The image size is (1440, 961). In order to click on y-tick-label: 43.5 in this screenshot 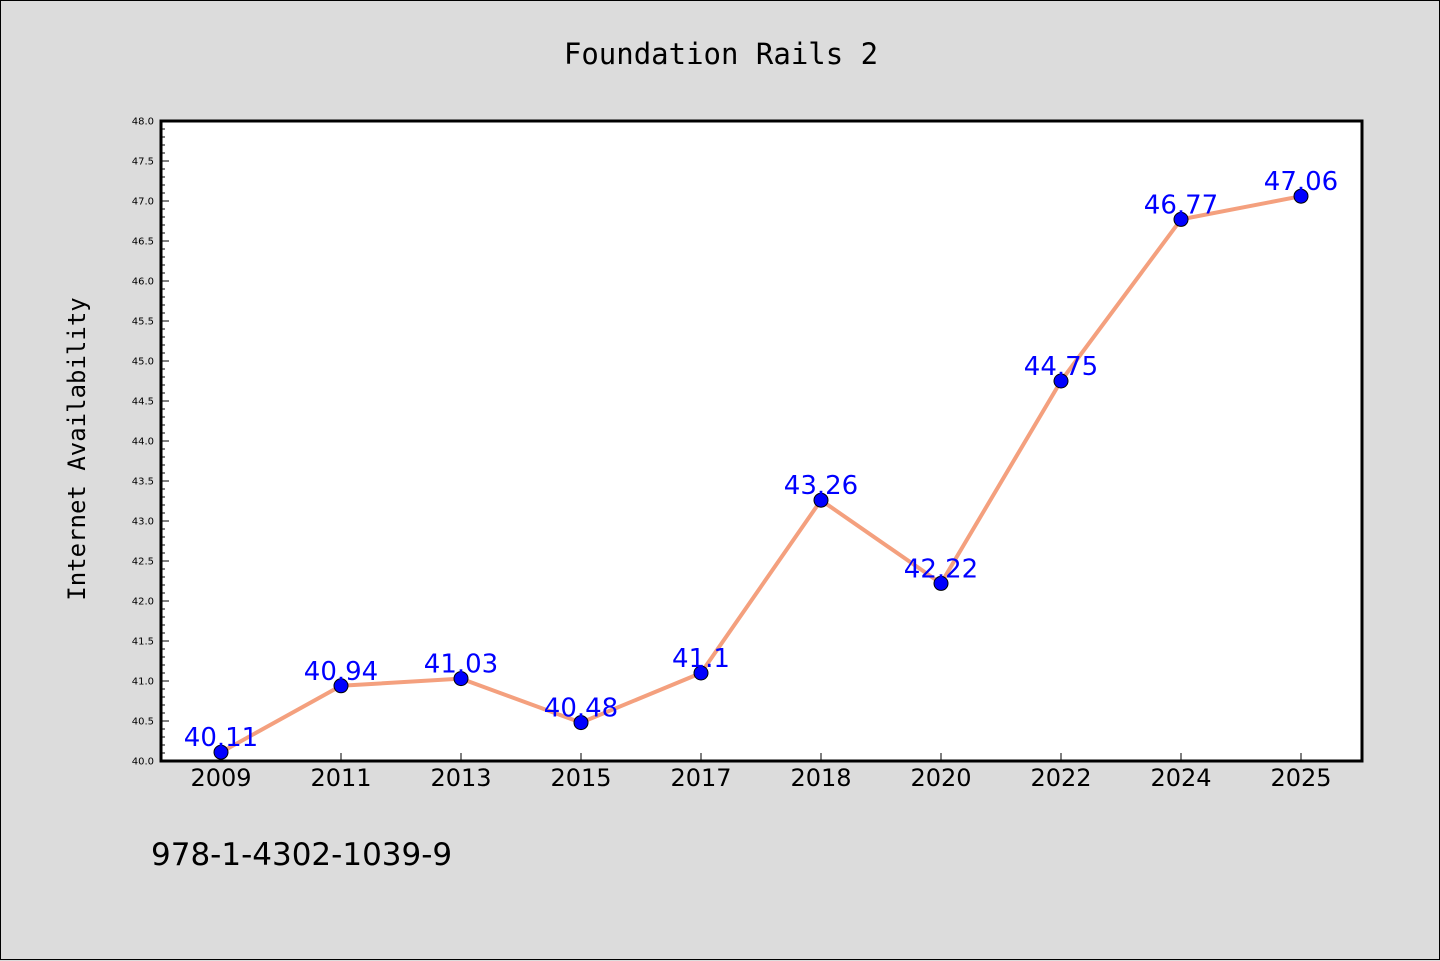, I will do `click(143, 482)`.